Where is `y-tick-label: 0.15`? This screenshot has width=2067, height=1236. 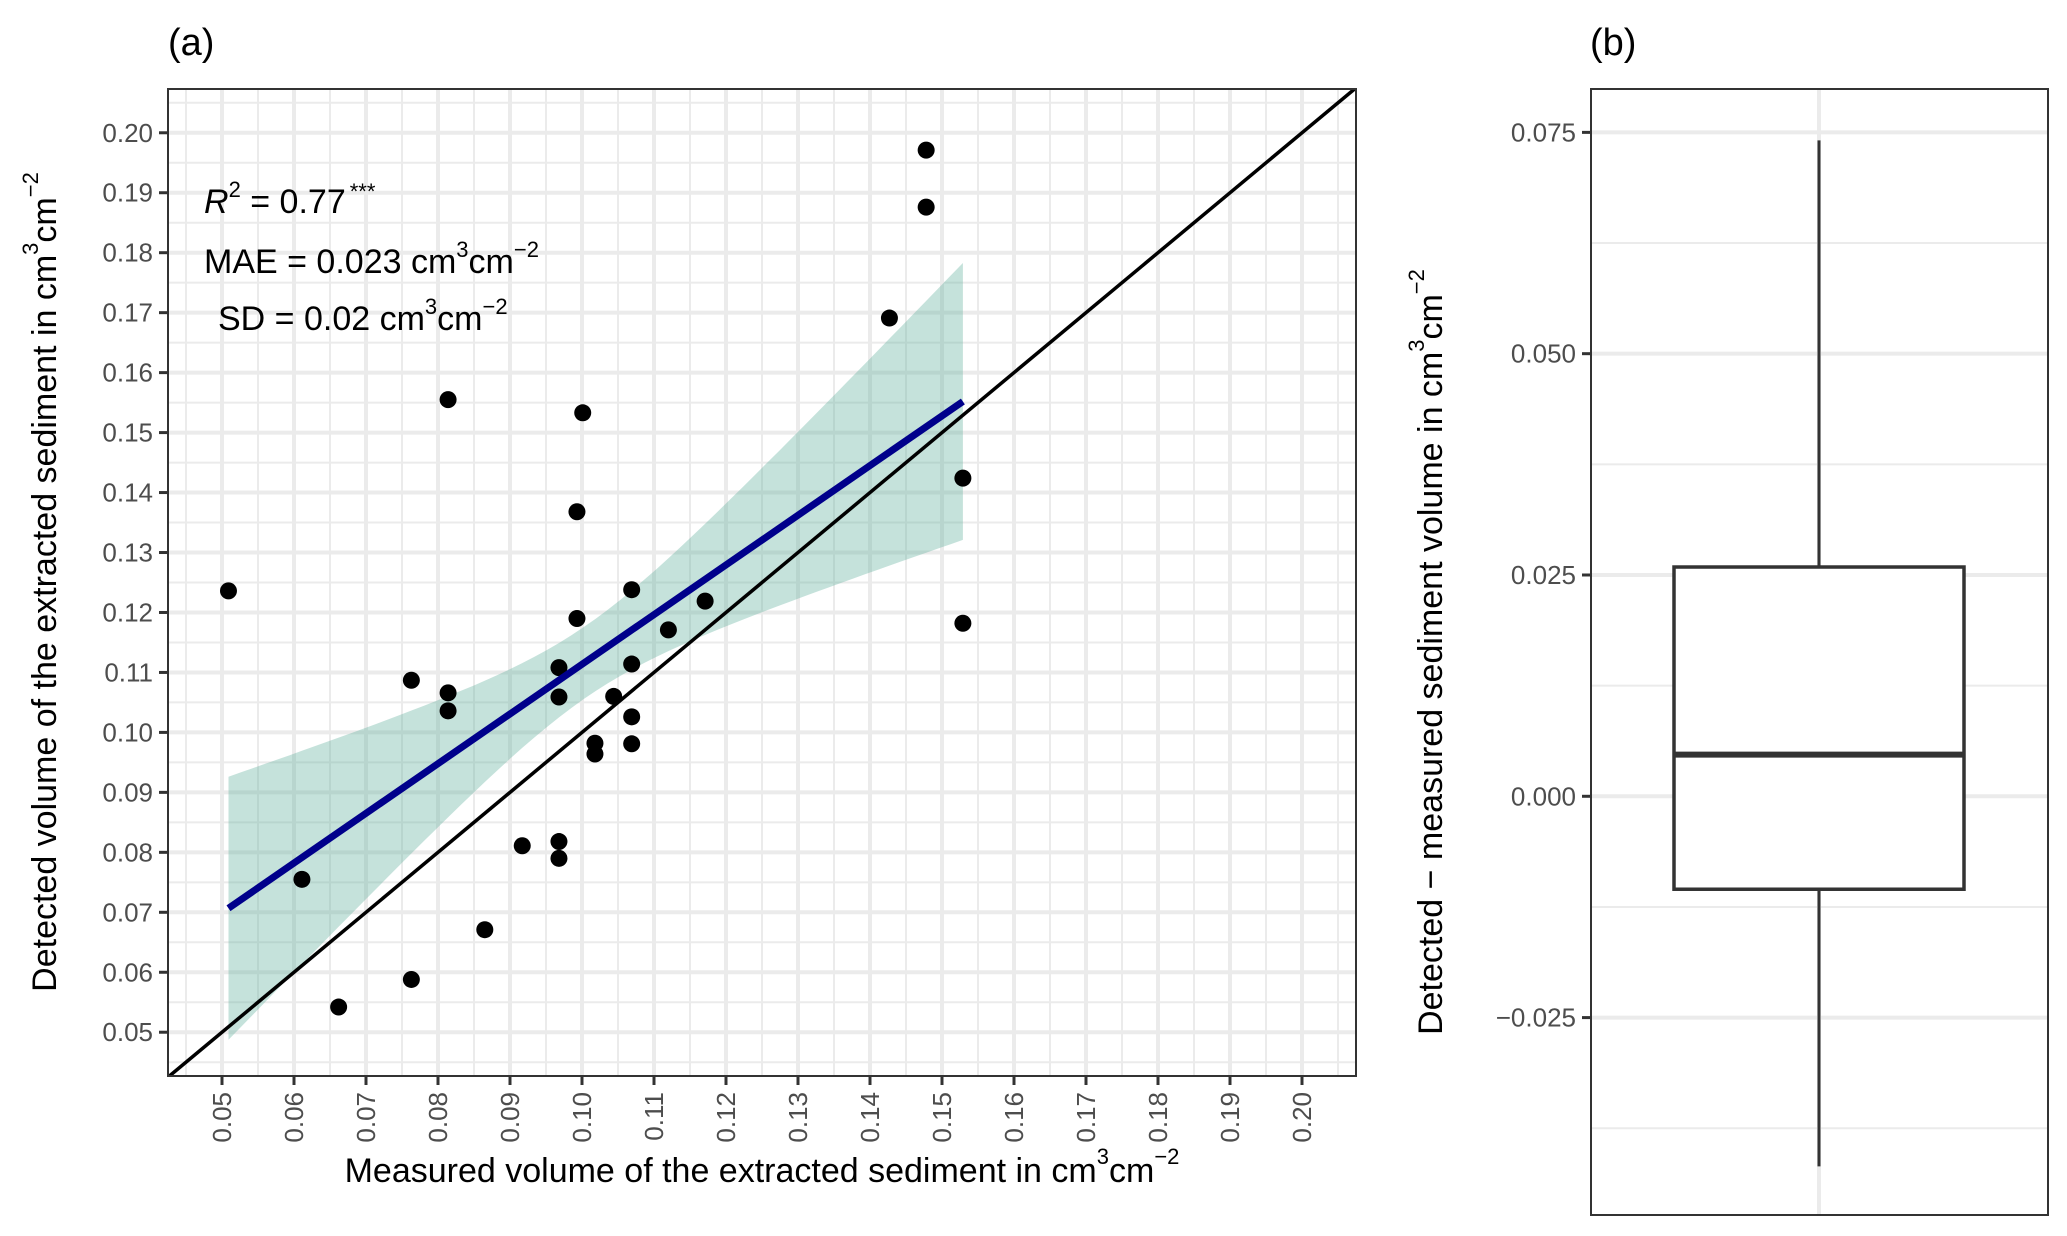
y-tick-label: 0.15 is located at coordinates (127, 433).